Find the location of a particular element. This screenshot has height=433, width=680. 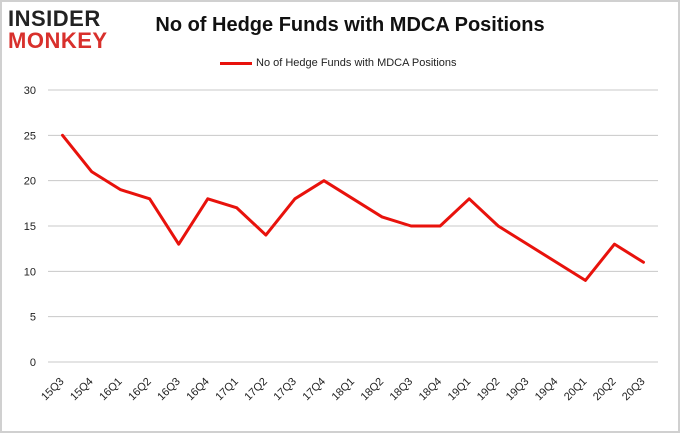

x-tick-label: 19Q2 is located at coordinates (489, 390).